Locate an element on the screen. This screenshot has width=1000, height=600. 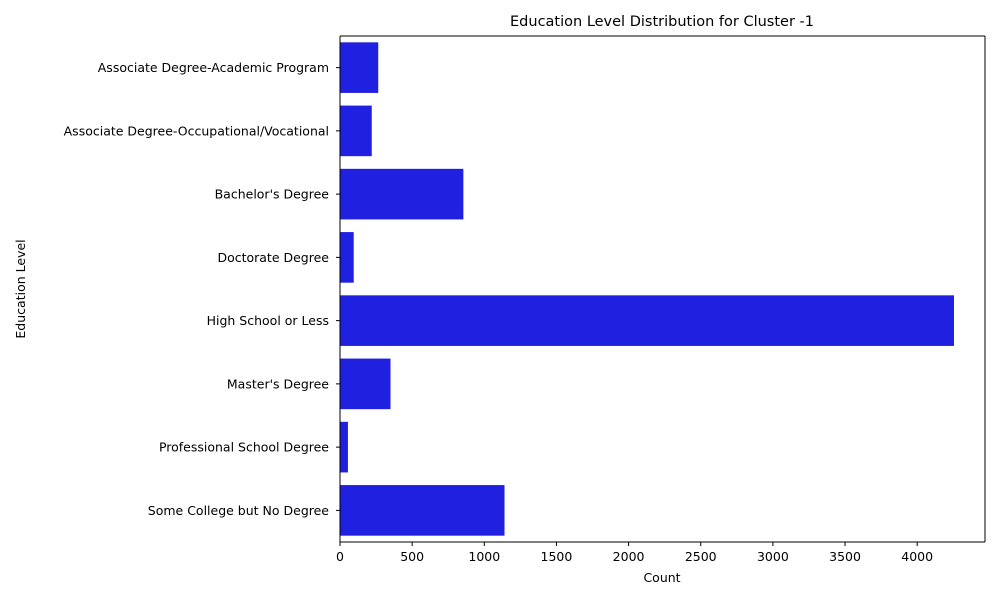
x-axis-ticks: 0 500 1000 1500 2000 2500 3000 3500 4000 is located at coordinates (634, 553).